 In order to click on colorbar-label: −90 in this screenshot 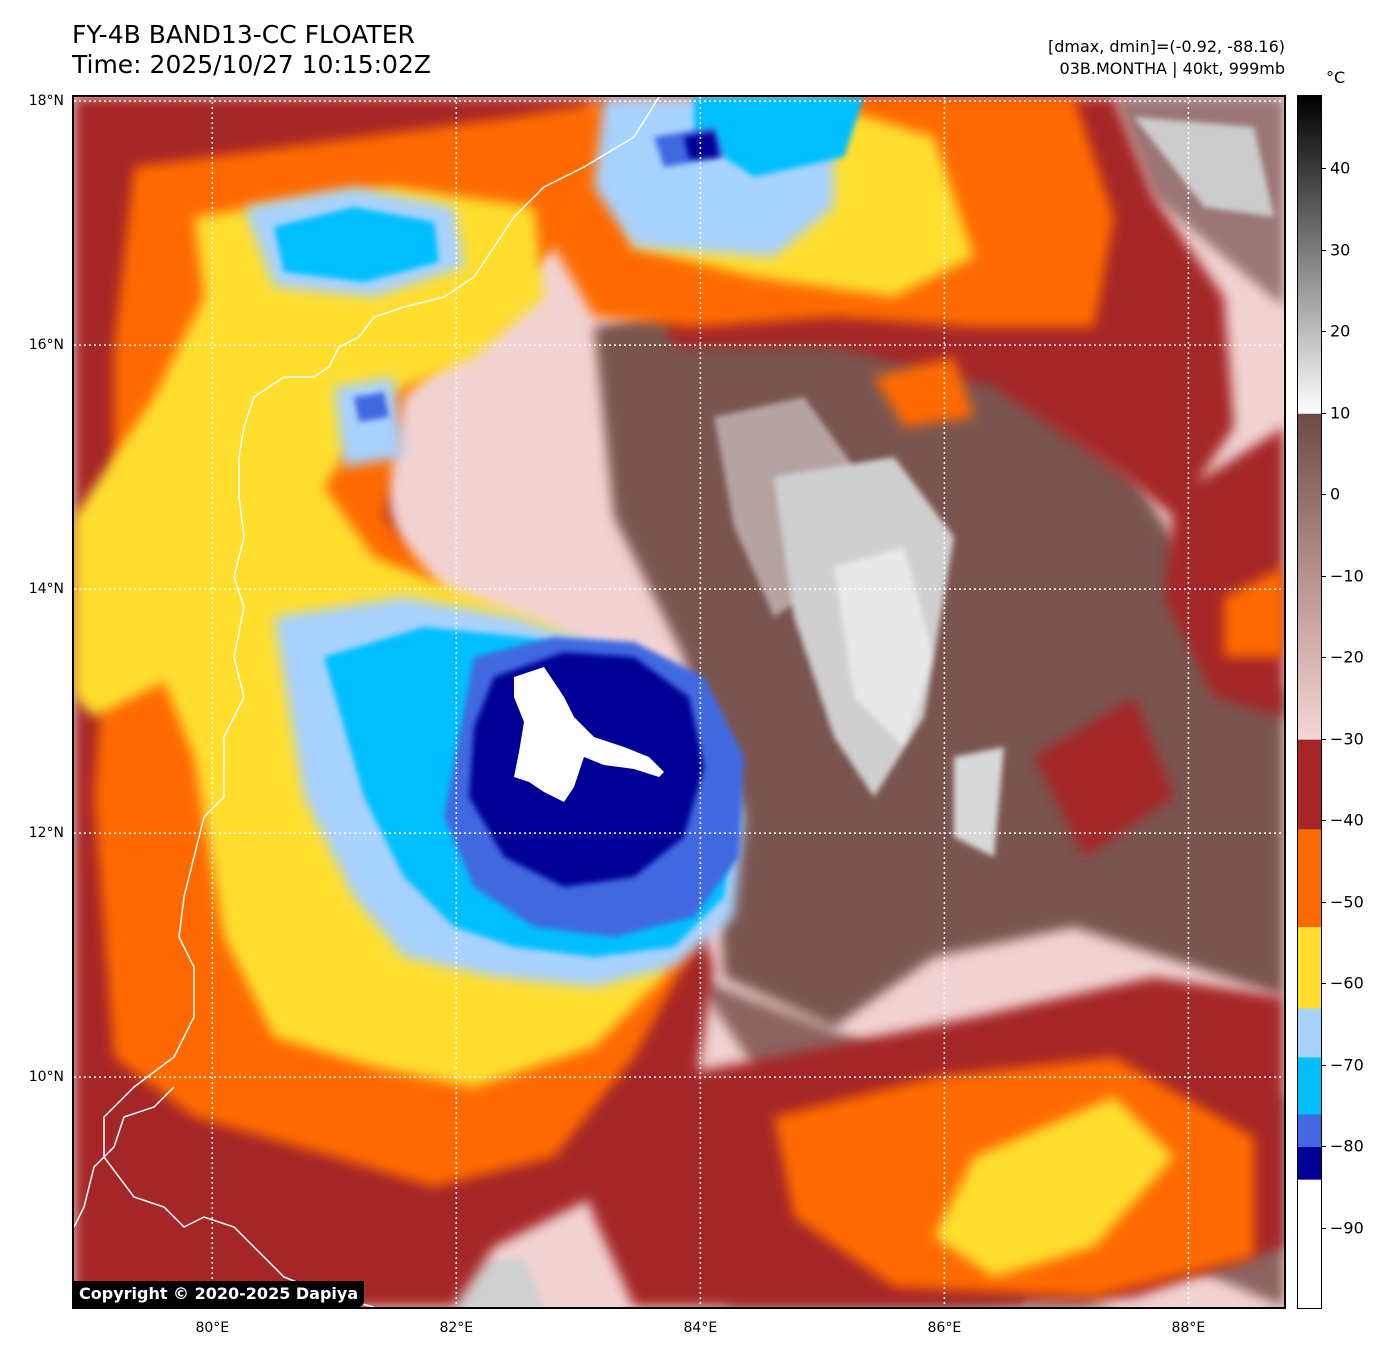, I will do `click(1347, 1228)`.